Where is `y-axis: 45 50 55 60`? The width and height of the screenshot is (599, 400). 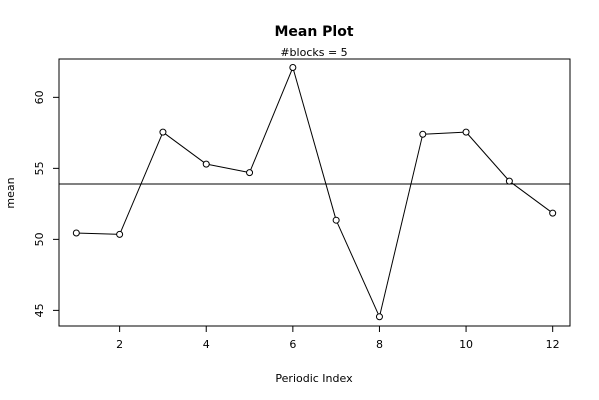 y-axis: 45 50 55 60 is located at coordinates (46, 203).